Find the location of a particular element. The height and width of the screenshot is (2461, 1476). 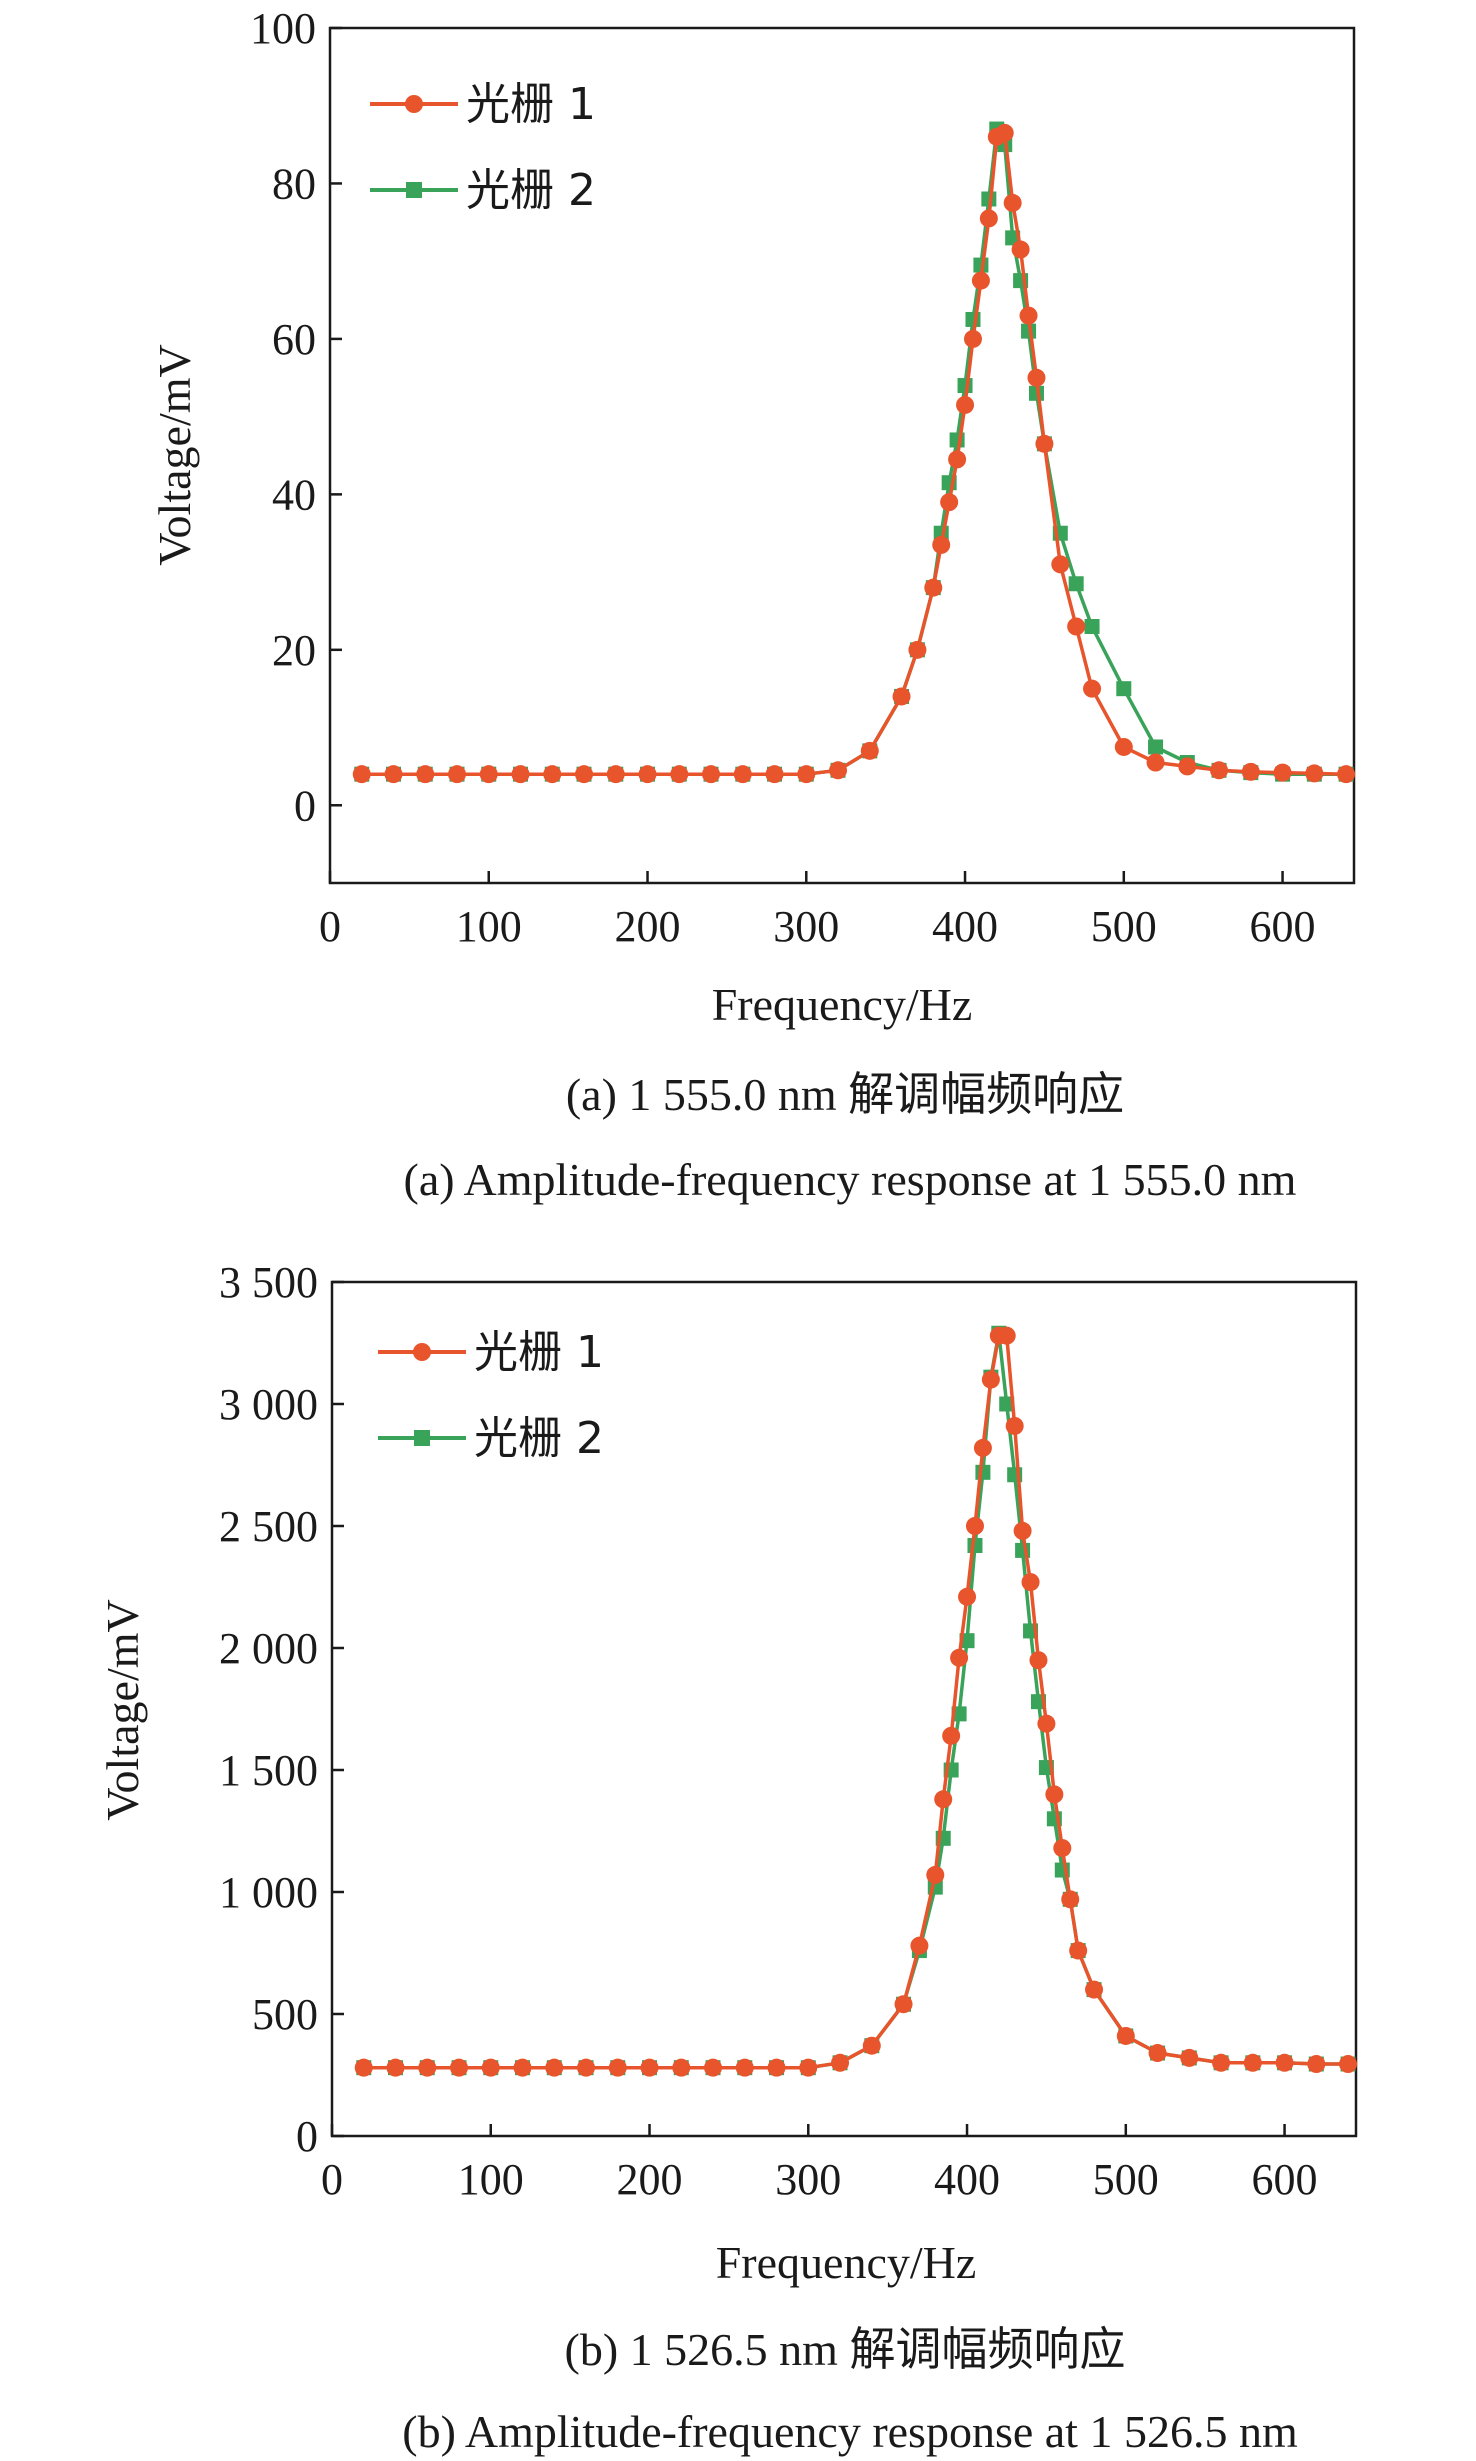

x-axis-title-a: Frequency/Hz is located at coordinates (842, 1004).